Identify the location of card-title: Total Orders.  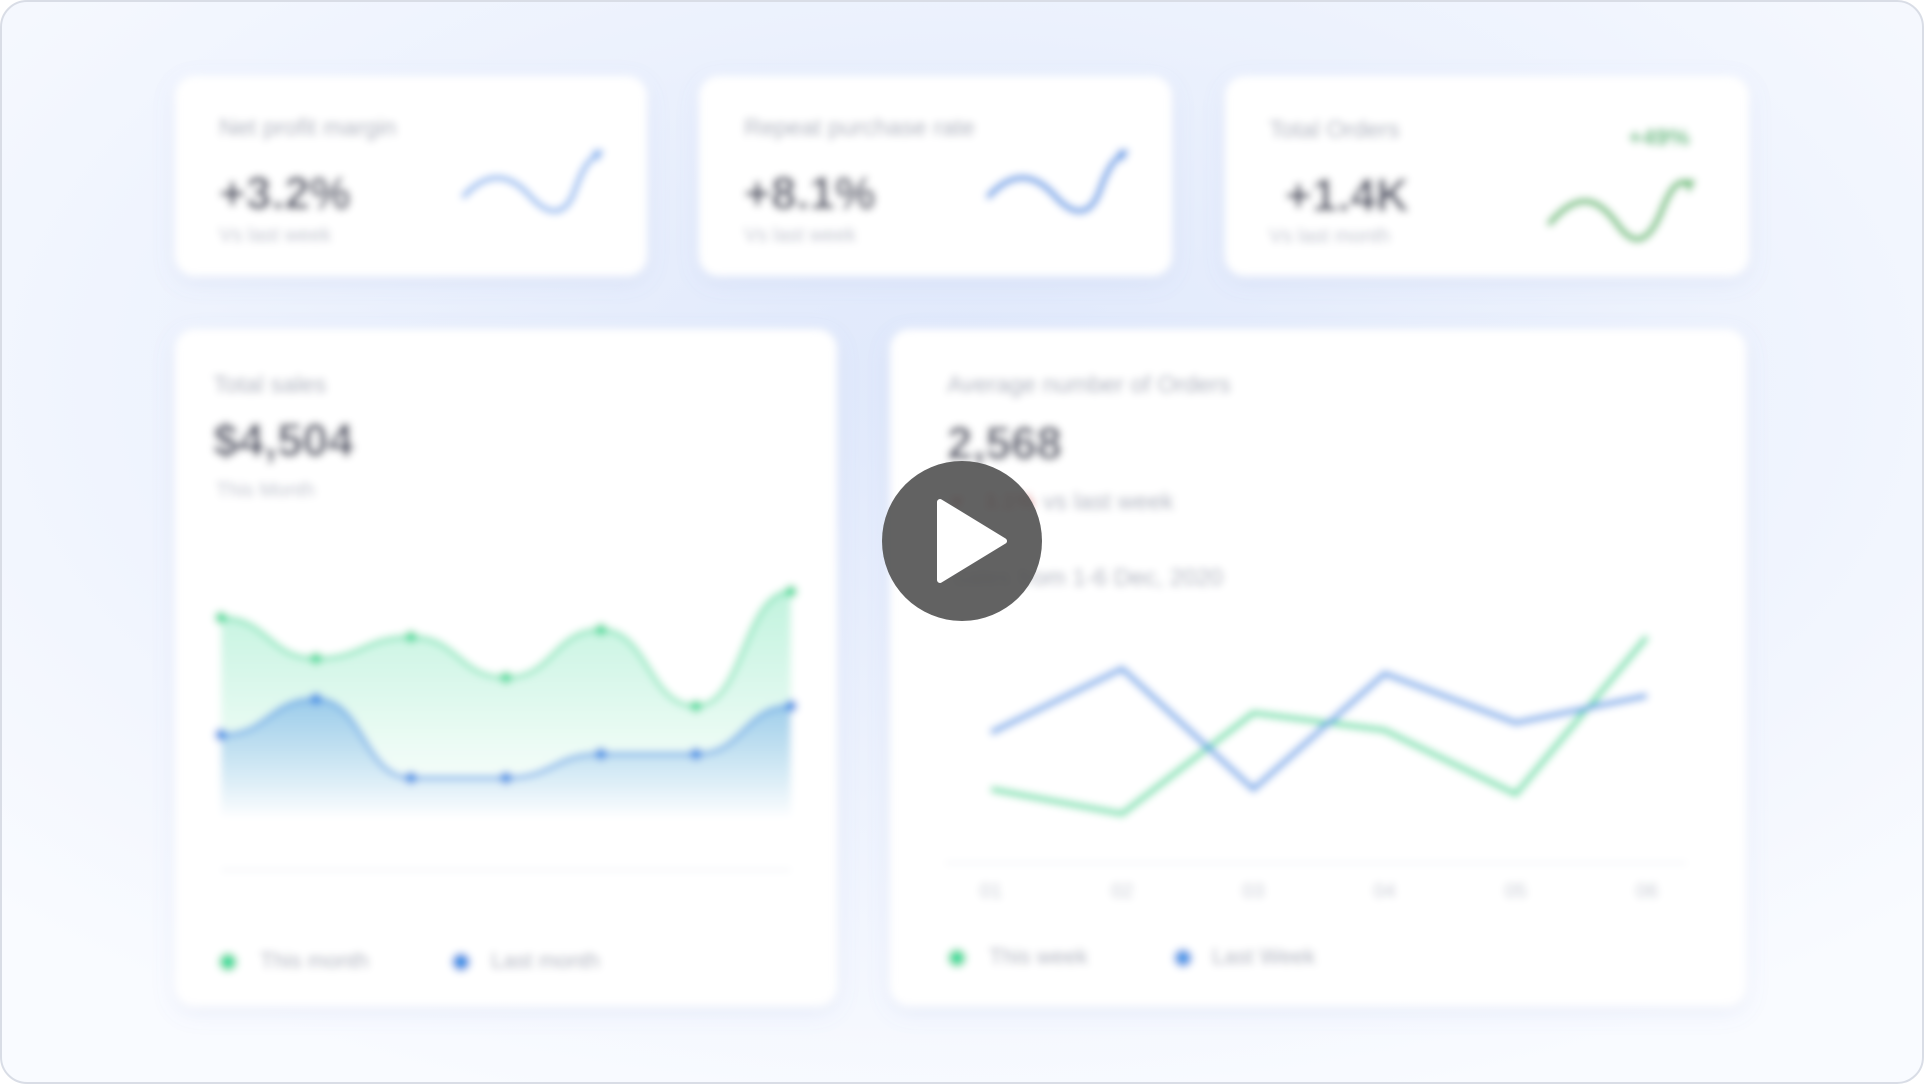
(1334, 129).